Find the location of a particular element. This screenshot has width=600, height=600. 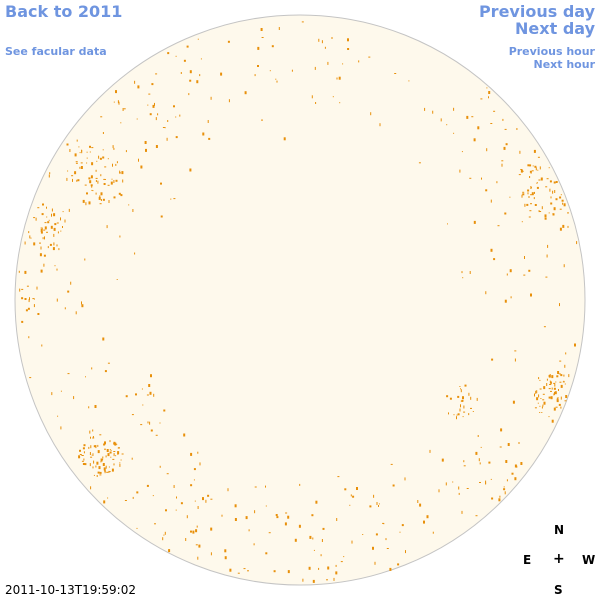

next-day-link: Next day is located at coordinates (555, 28).